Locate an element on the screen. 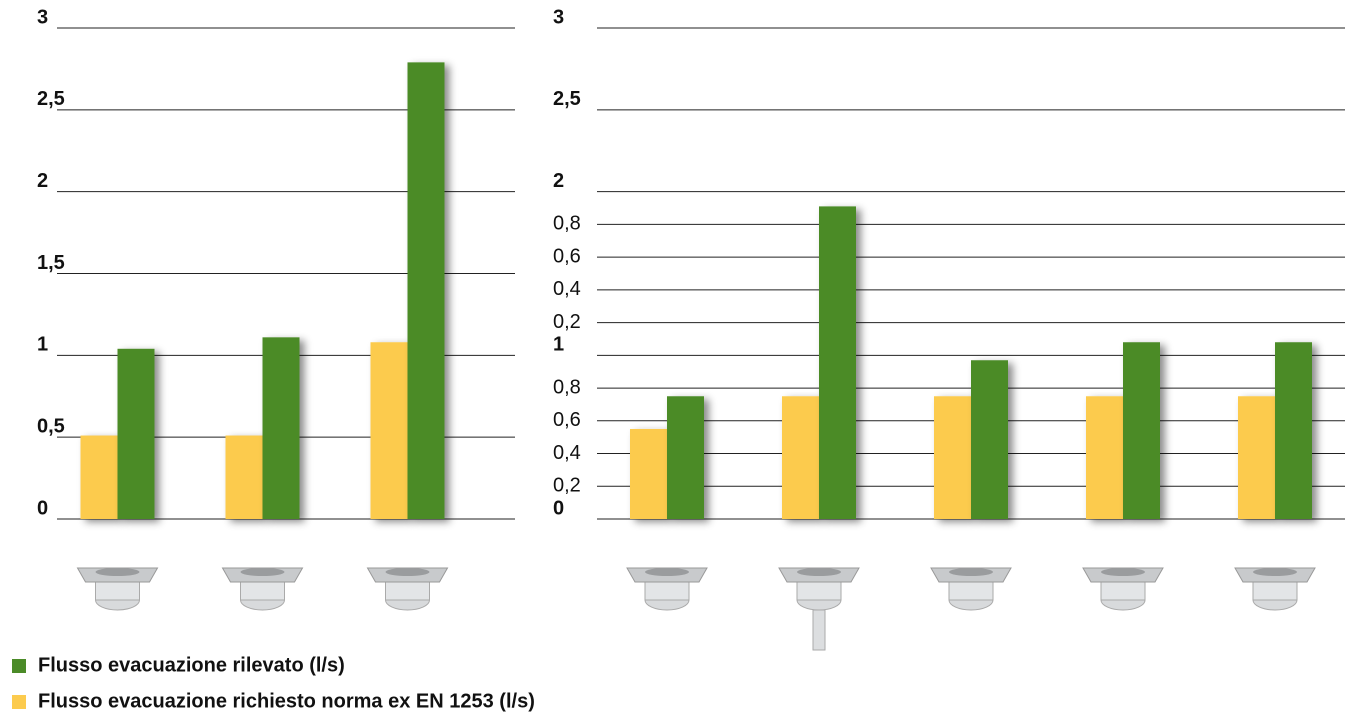 The image size is (1362, 715). legend-label: Flusso evacuazione rilevato (l/s) is located at coordinates (191, 665).